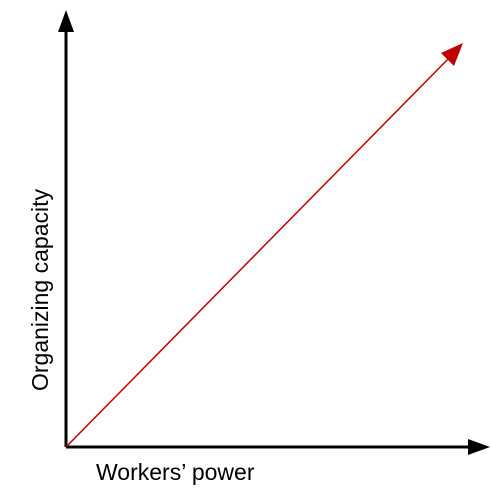 The width and height of the screenshot is (490, 490). Describe the element at coordinates (40, 290) in the screenshot. I see `y-axis-label: Organizing capacity` at that location.